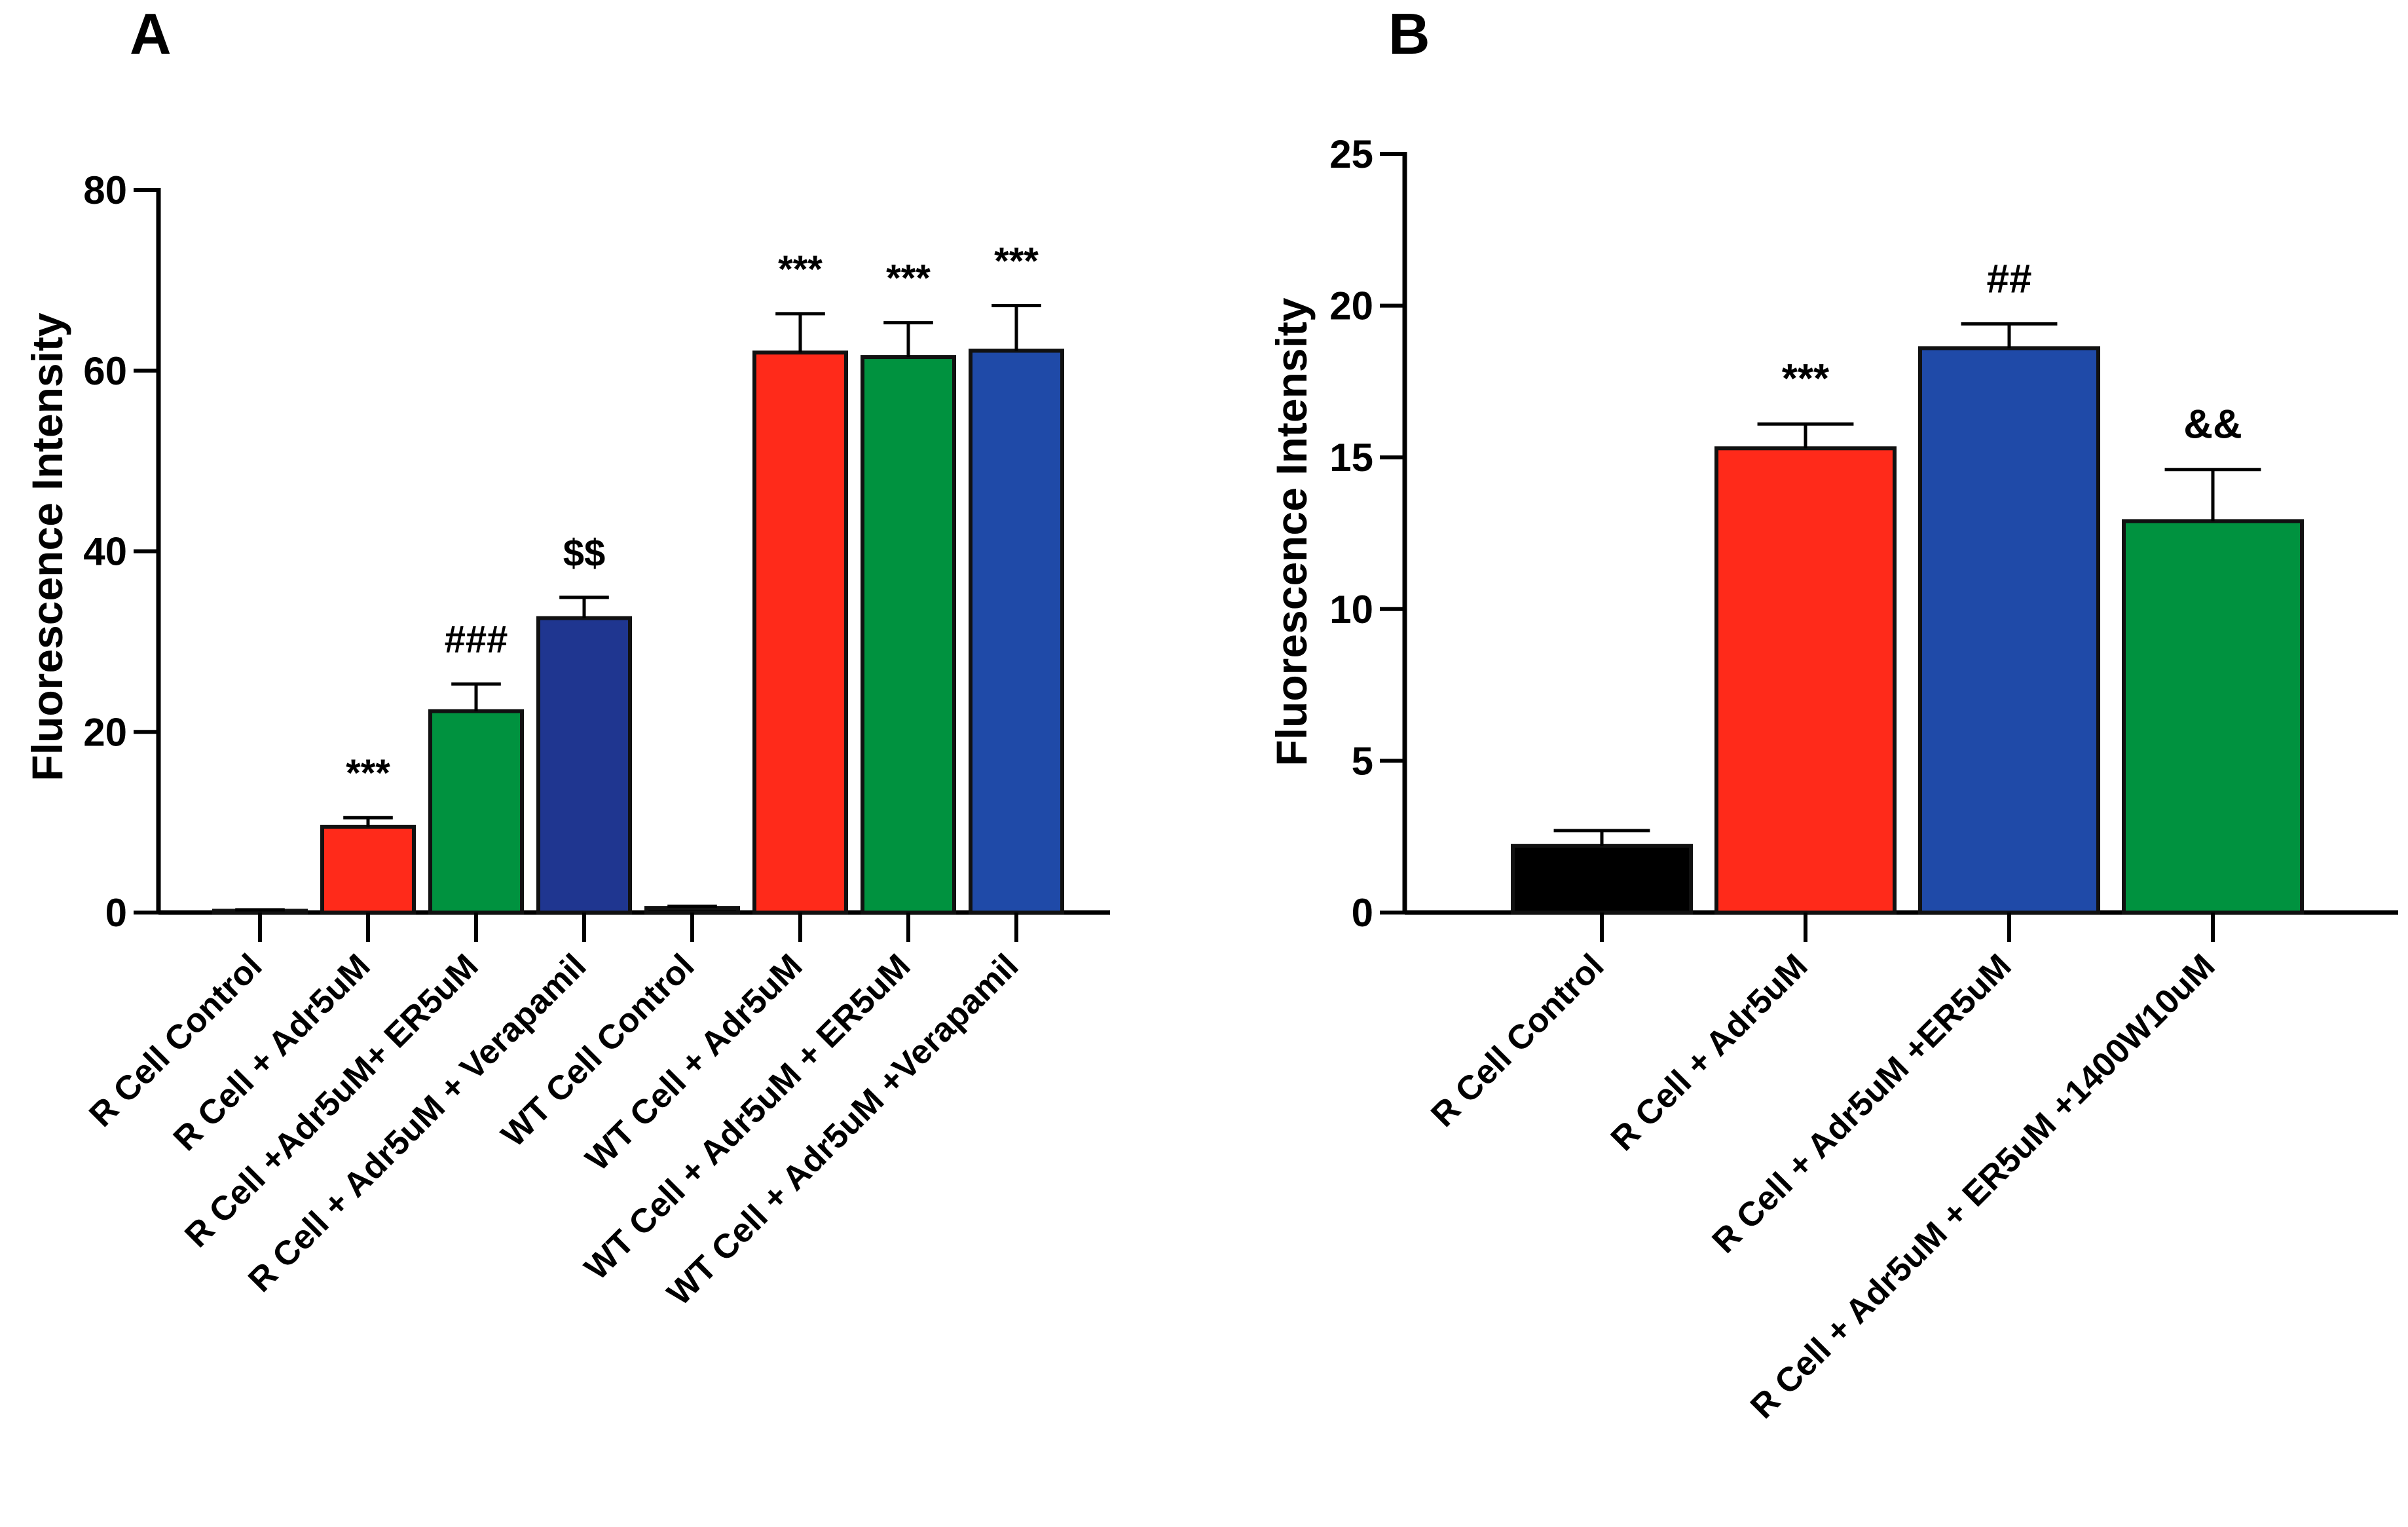 This screenshot has width=2408, height=1527. Describe the element at coordinates (1362, 913) in the screenshot. I see `y-tick-label-b: 0` at that location.